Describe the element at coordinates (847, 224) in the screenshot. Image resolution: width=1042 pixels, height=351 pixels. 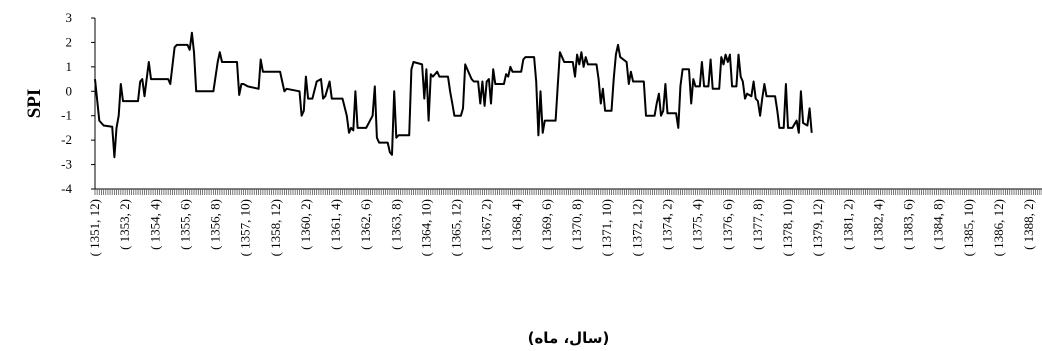
I see `x-tick-label: ( 1381, 2)` at that location.